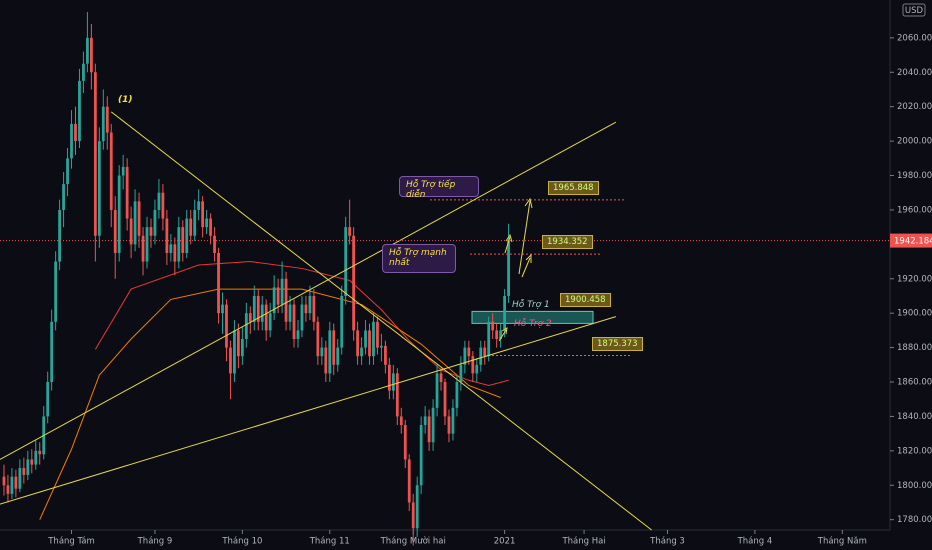 The width and height of the screenshot is (932, 550). Describe the element at coordinates (755, 542) in the screenshot. I see `x-tick-label: Tháng 4` at that location.